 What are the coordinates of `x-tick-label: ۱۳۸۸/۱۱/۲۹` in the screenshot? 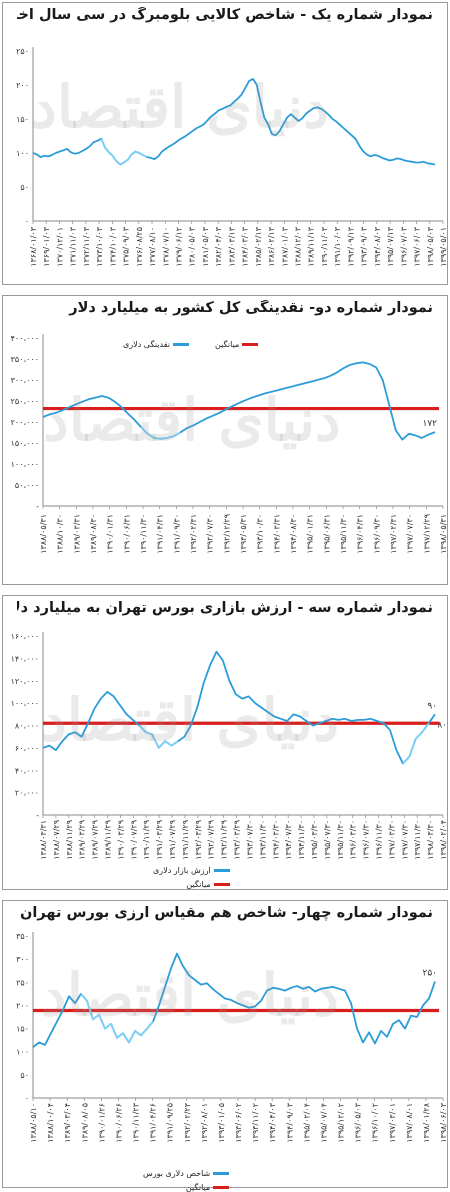 It's located at (69, 840).